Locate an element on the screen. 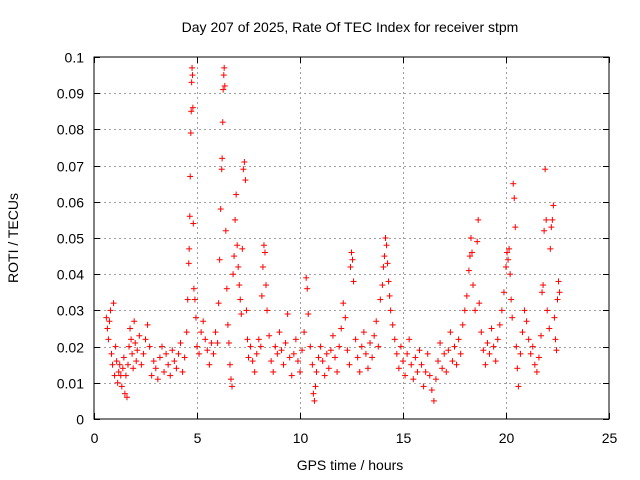  x-tick-label: 10 is located at coordinates (301, 438).